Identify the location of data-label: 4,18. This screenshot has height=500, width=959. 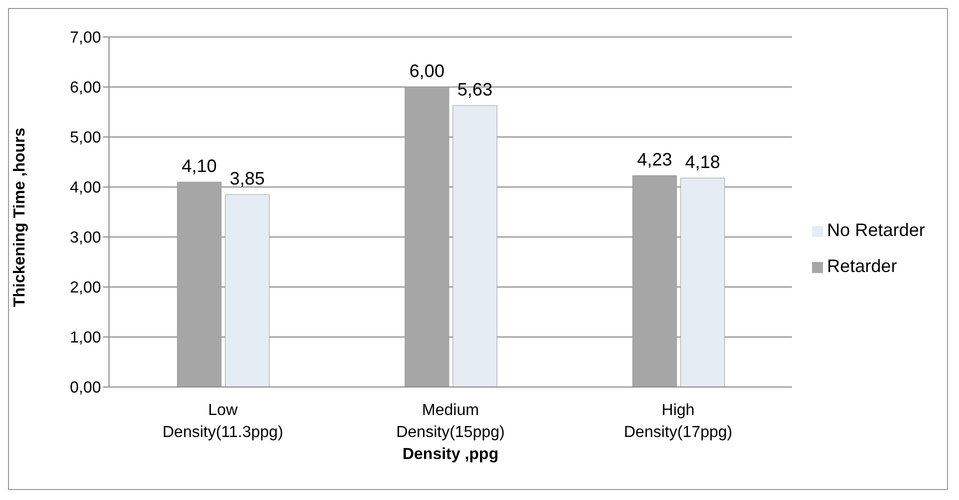
(702, 162).